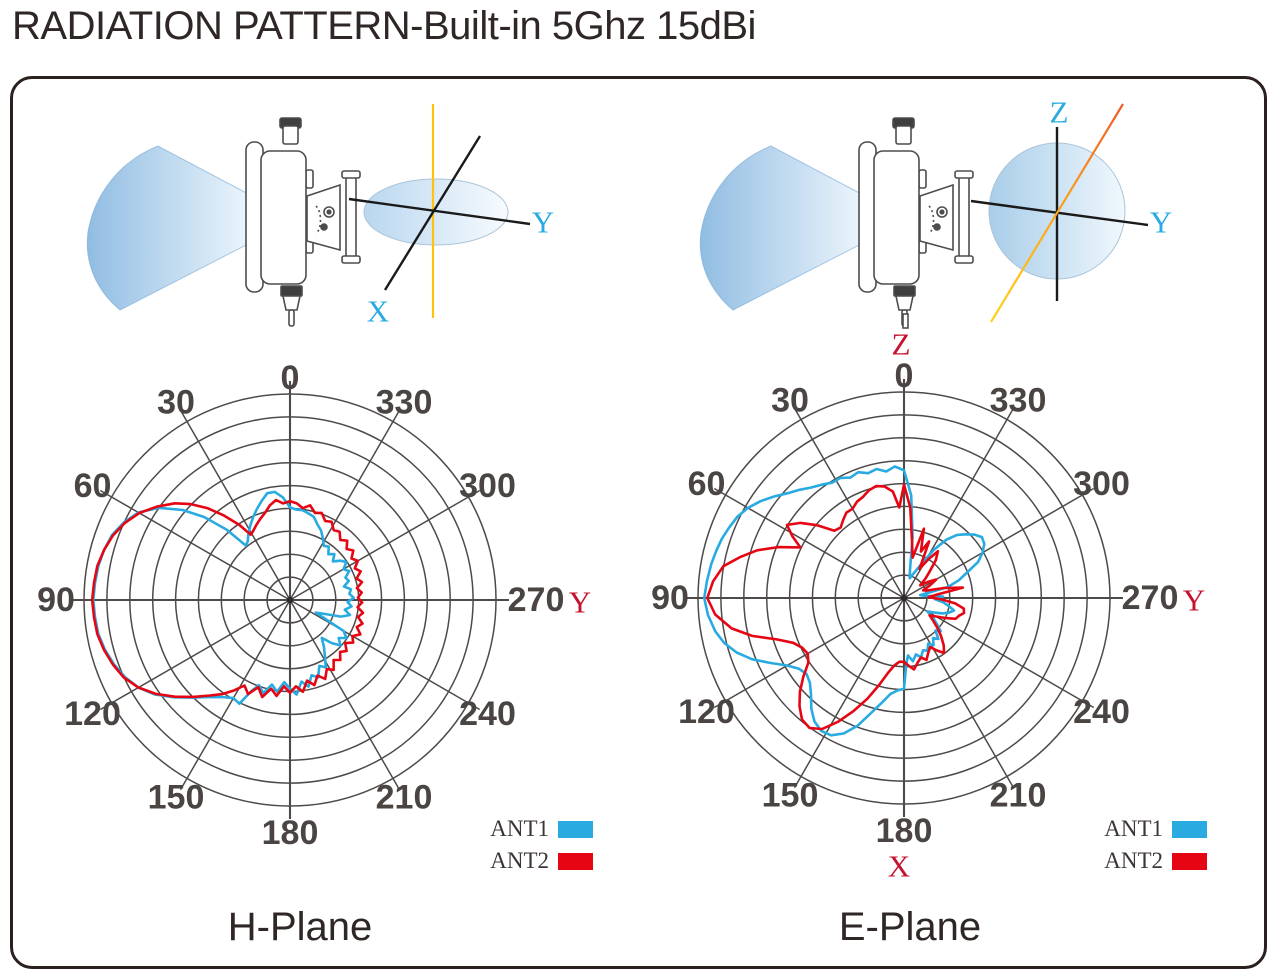  I want to click on e-axis-diagonal-gradient-line, so click(1057, 213).